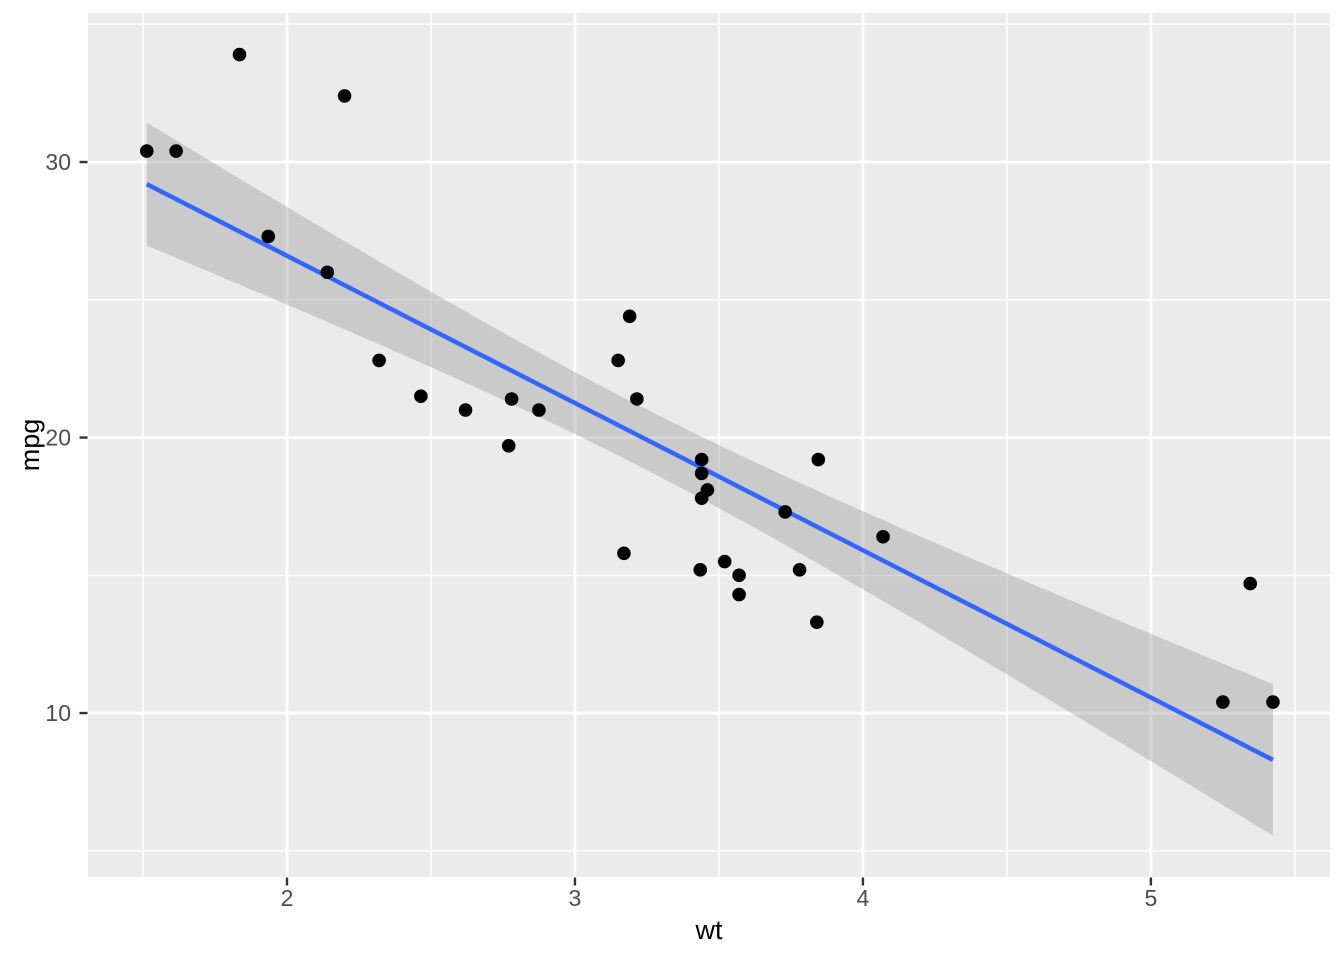  I want to click on x-tick-label: 3, so click(575, 898).